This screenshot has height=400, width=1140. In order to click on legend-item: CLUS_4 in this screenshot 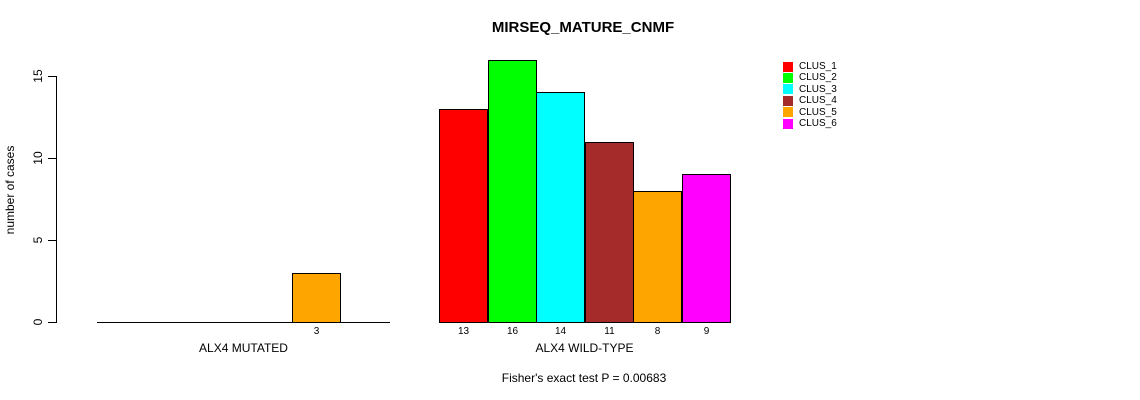, I will do `click(810, 100)`.